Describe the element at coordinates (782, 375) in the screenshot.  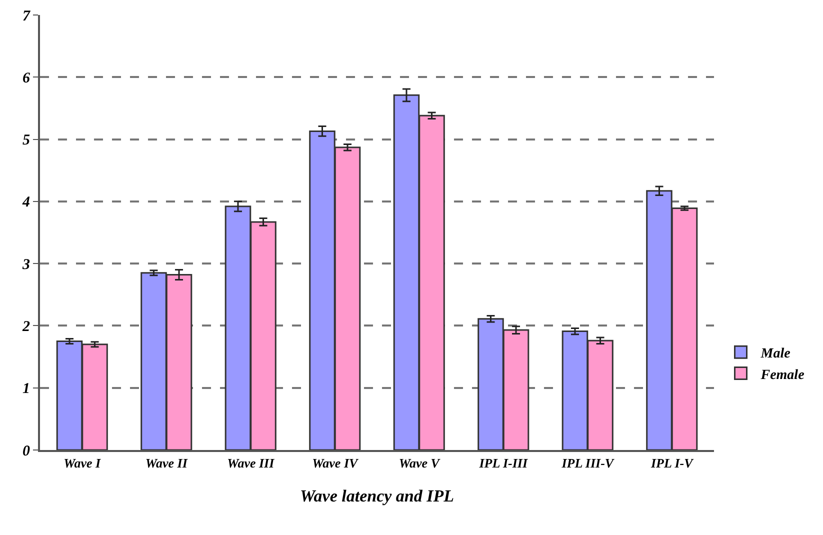
I see `legend-label: Female` at that location.